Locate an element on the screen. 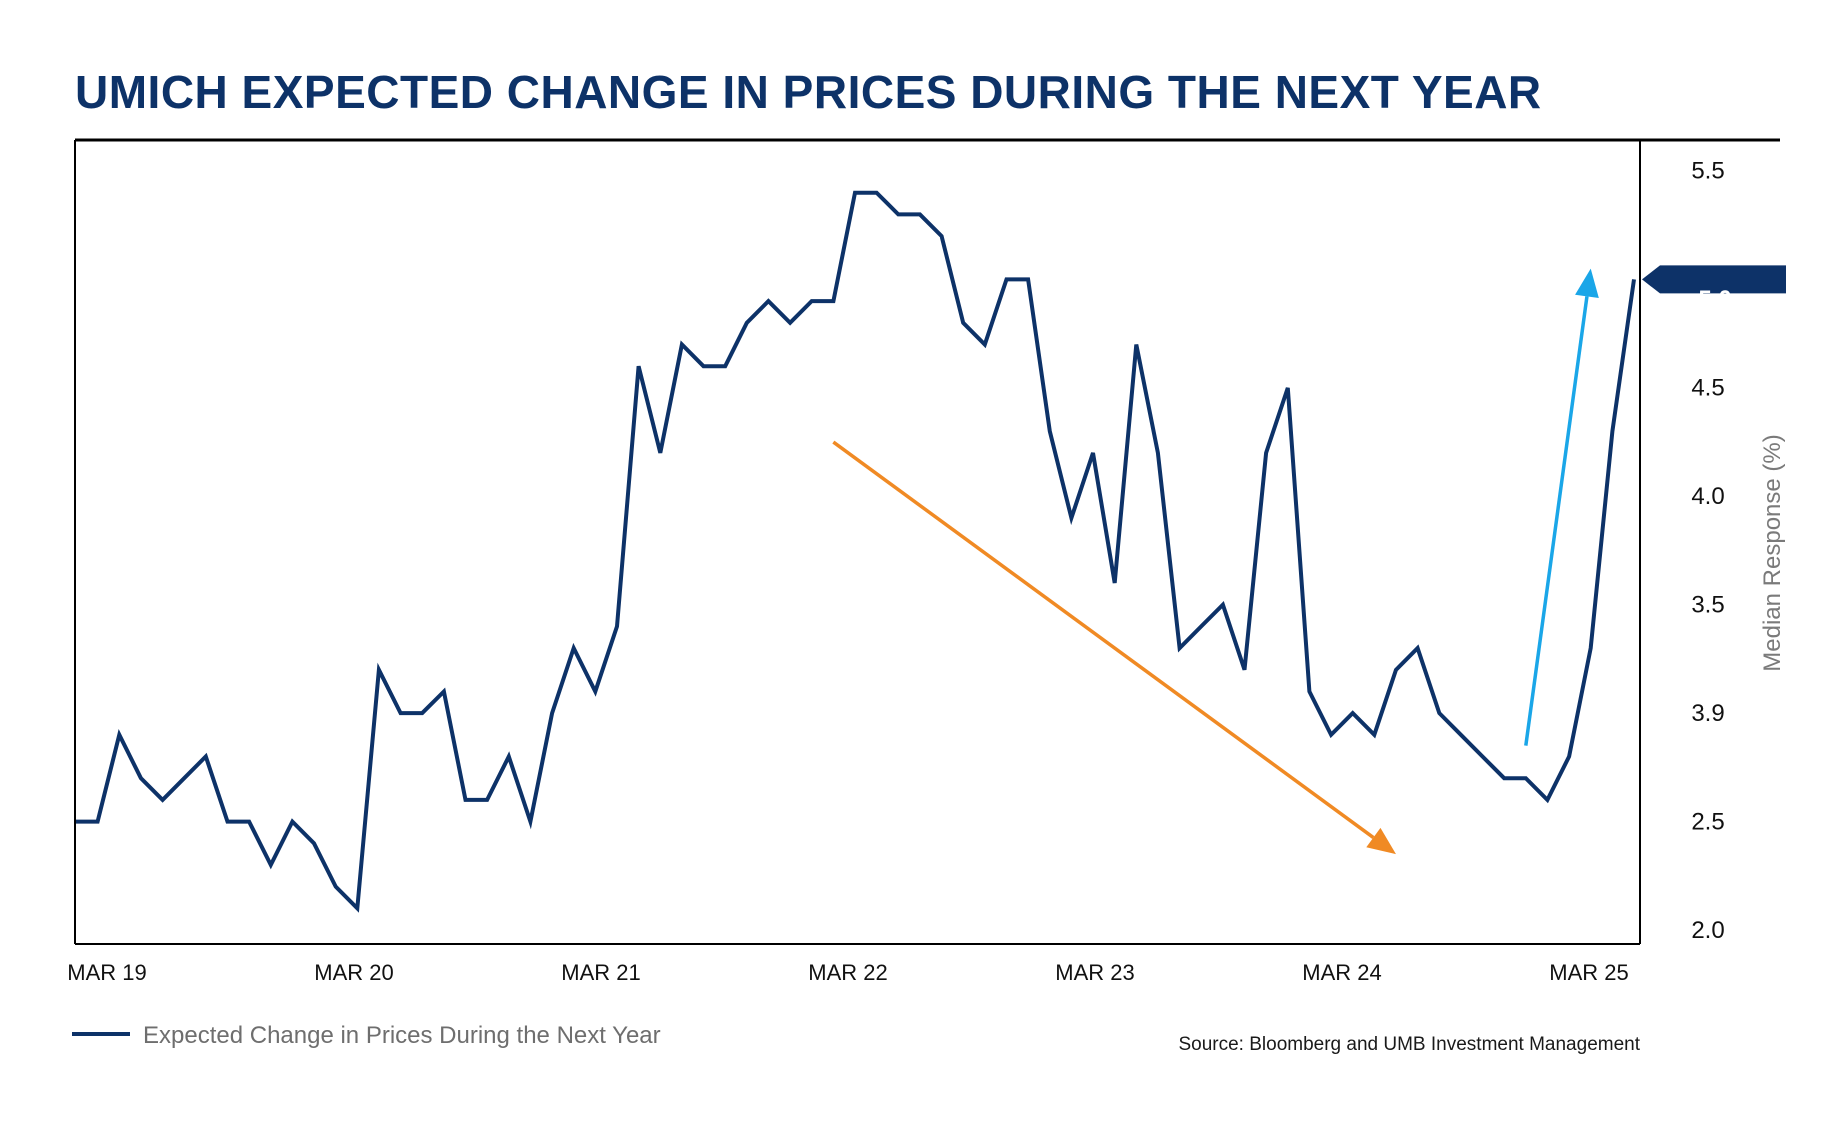  last-value-badge-shape is located at coordinates (1714, 279).